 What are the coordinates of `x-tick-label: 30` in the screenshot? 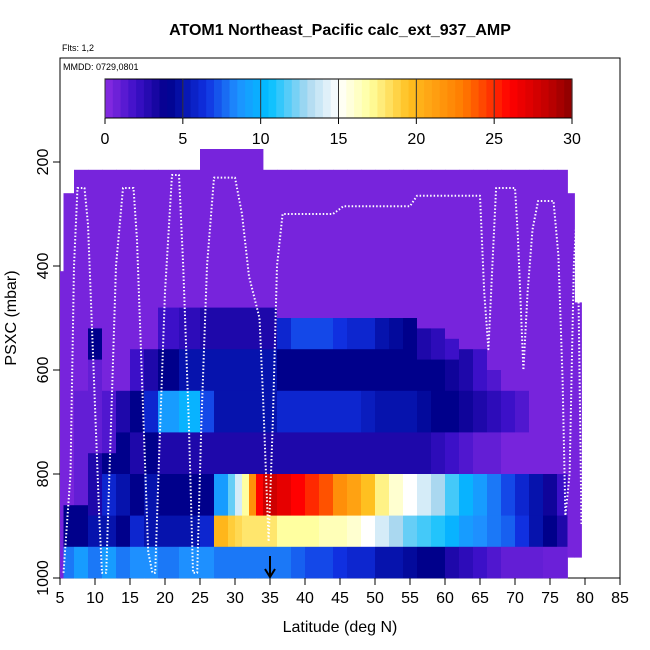 It's located at (235, 598).